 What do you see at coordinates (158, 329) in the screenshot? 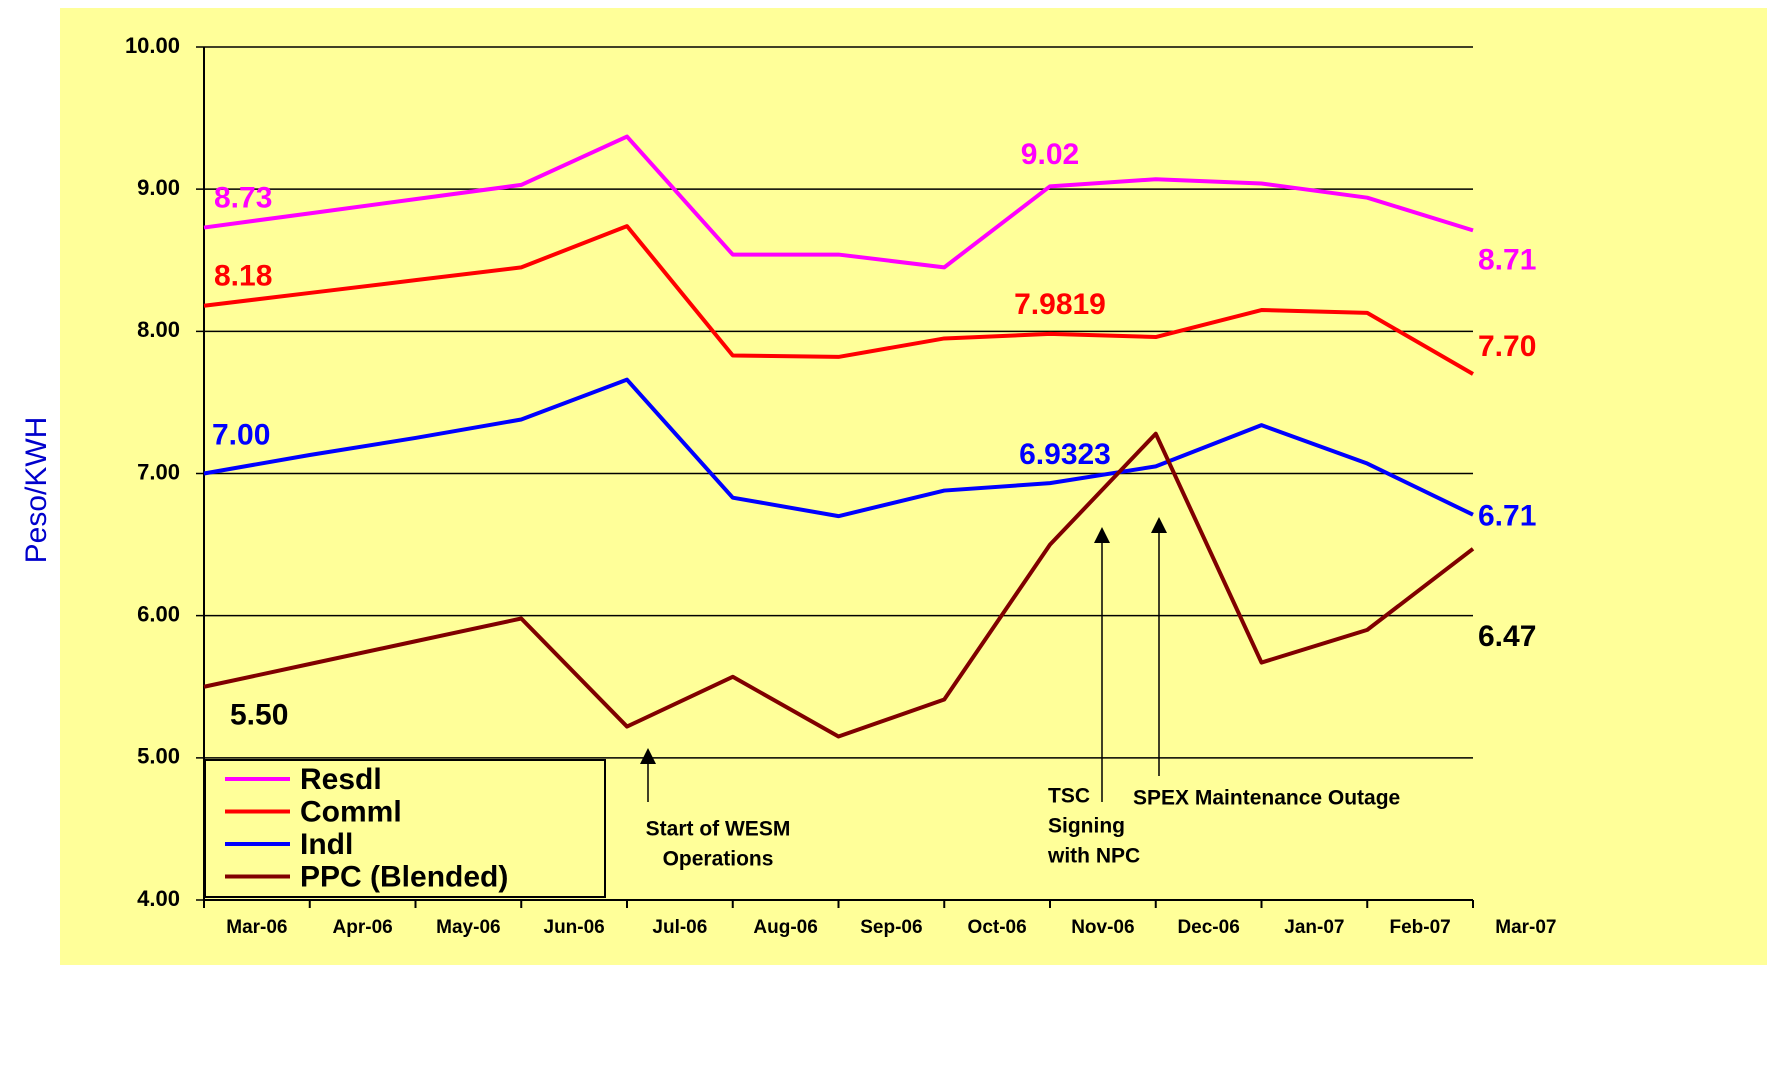
I see `y-tick-label: 8.00` at bounding box center [158, 329].